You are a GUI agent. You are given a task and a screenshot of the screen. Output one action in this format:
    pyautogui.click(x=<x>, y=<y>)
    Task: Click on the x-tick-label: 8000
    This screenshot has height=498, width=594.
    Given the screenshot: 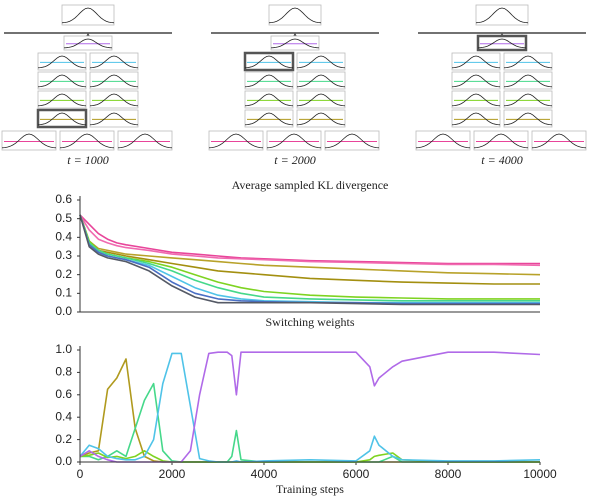 What is the action you would take?
    pyautogui.click(x=448, y=474)
    